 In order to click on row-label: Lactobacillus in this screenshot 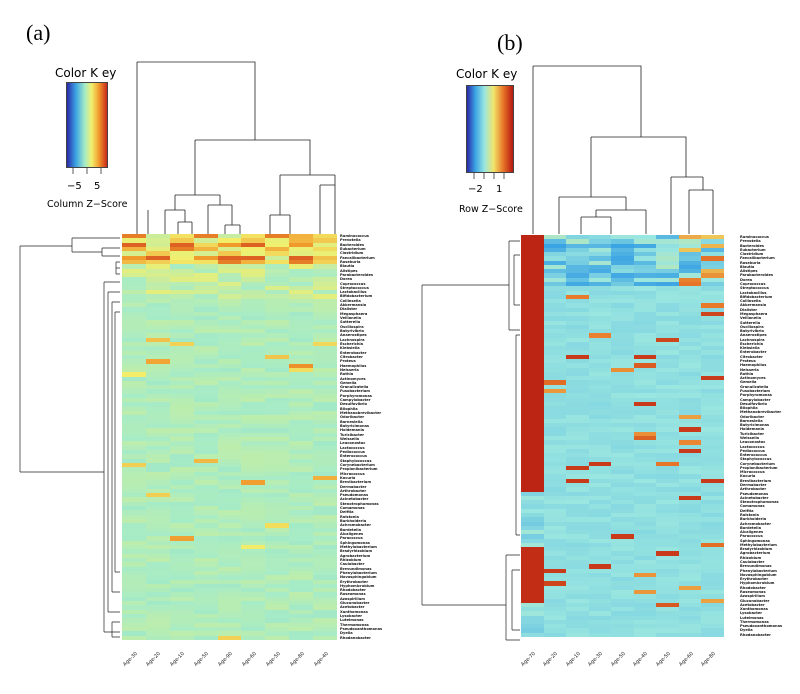, I will do `click(753, 292)`.